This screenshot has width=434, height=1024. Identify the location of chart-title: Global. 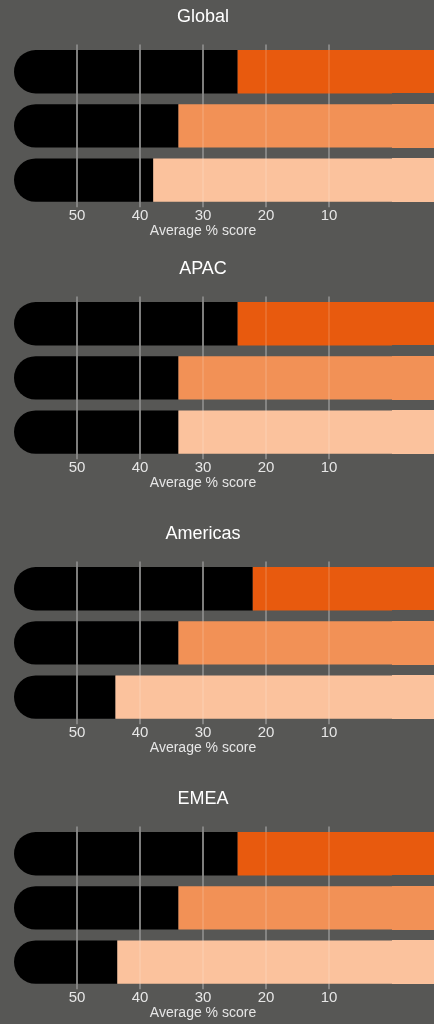
(203, 15).